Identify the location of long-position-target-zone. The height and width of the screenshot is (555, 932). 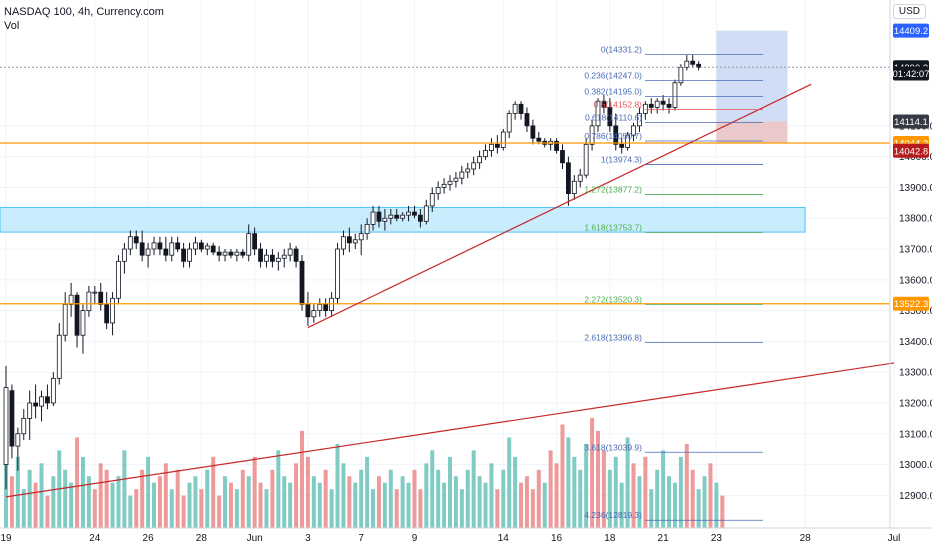
(752, 76).